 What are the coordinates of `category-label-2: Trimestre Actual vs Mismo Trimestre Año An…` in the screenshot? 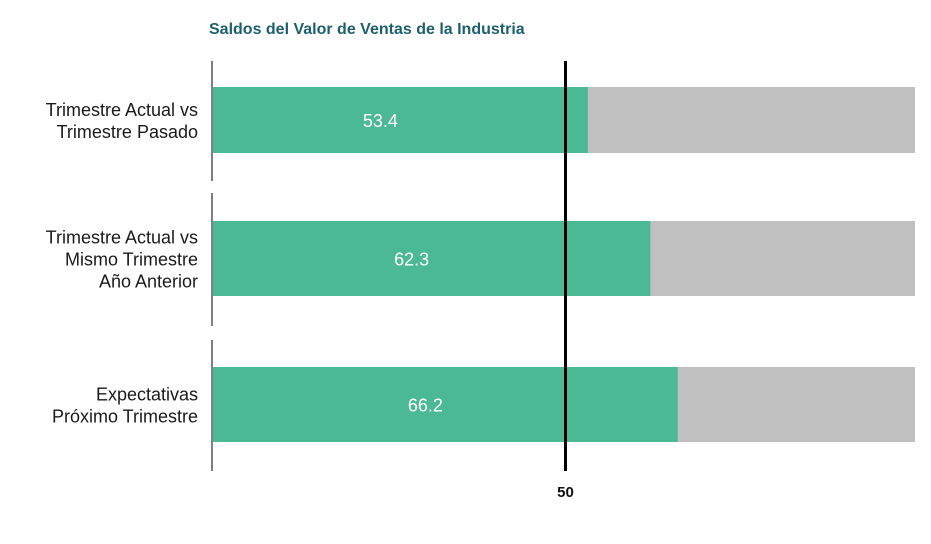 It's located at (122, 260).